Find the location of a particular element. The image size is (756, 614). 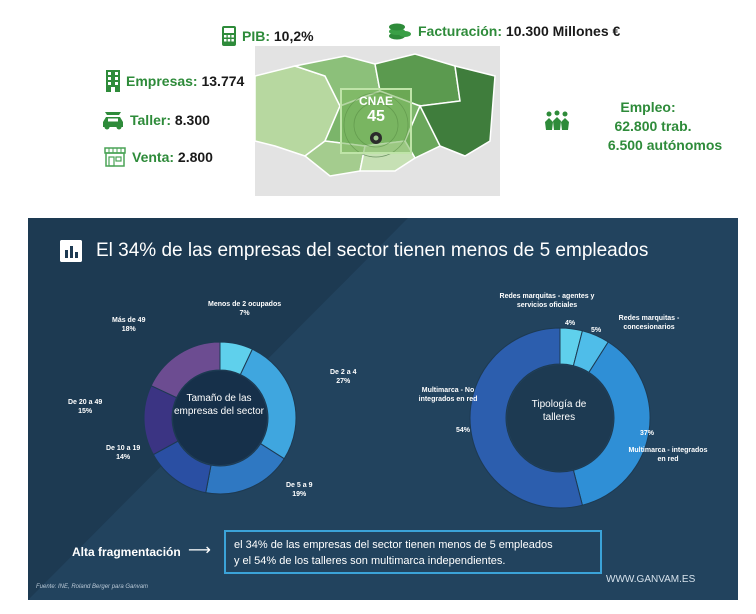

empleo-autonomos: 6.500 autónomos is located at coordinates (665, 145).